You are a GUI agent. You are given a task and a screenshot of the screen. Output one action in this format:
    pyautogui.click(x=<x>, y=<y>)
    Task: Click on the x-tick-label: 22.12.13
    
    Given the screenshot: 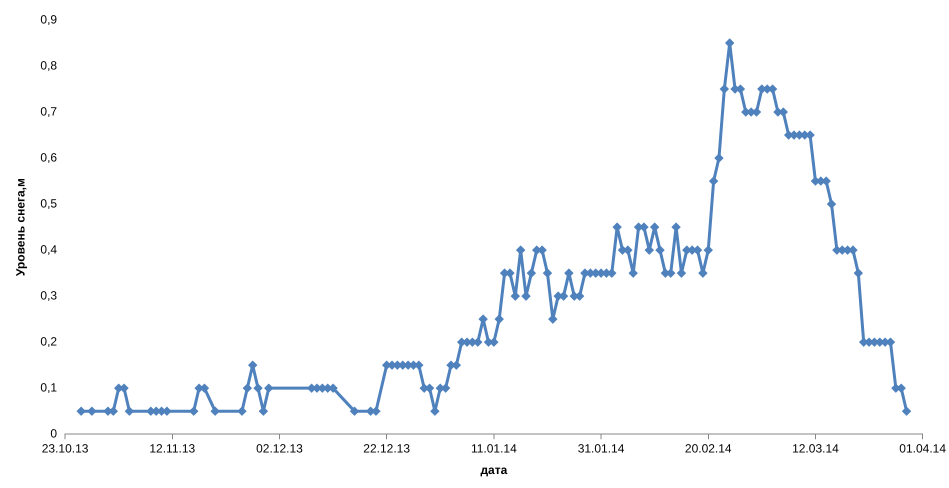 What is the action you would take?
    pyautogui.click(x=386, y=449)
    